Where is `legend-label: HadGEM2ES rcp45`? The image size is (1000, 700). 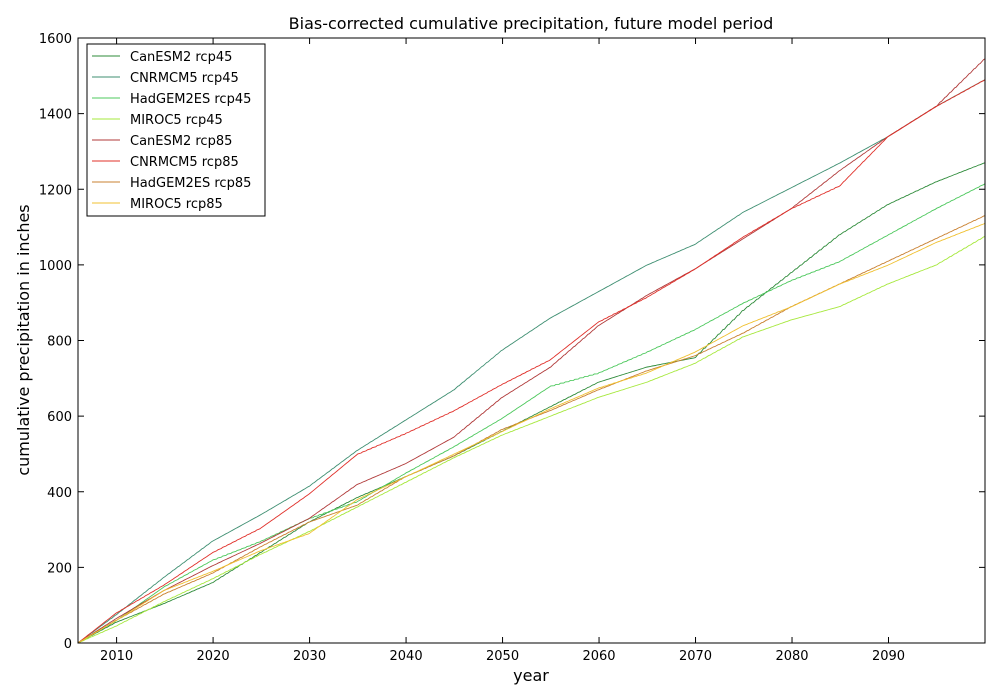
legend-label: HadGEM2ES rcp45 is located at coordinates (190, 99).